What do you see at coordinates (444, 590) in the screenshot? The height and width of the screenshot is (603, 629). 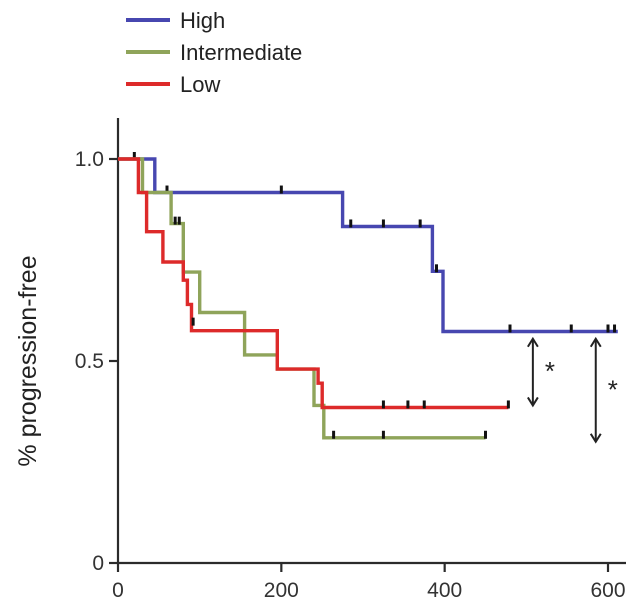 I see `x-tick-label: 400` at bounding box center [444, 590].